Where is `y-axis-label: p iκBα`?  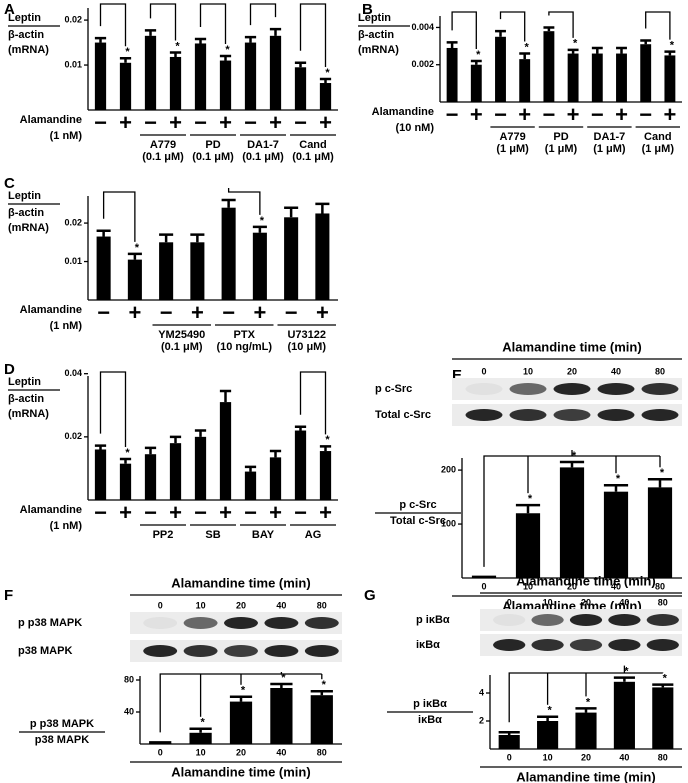 y-axis-label: p iκBα is located at coordinates (430, 704).